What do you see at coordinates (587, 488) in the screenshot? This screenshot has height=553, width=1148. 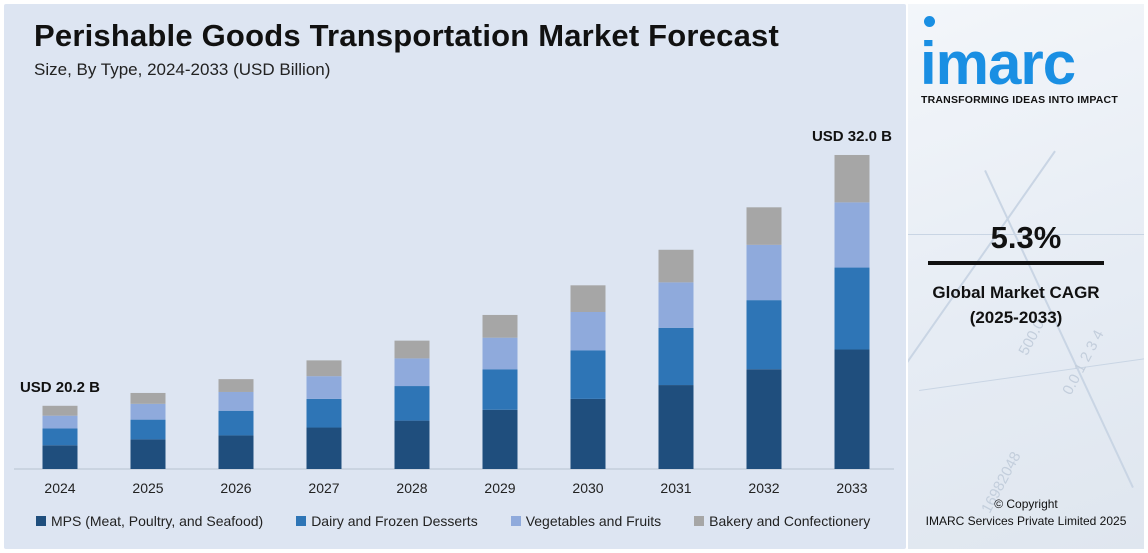 I see `x-tick-label-2030: 2030` at bounding box center [587, 488].